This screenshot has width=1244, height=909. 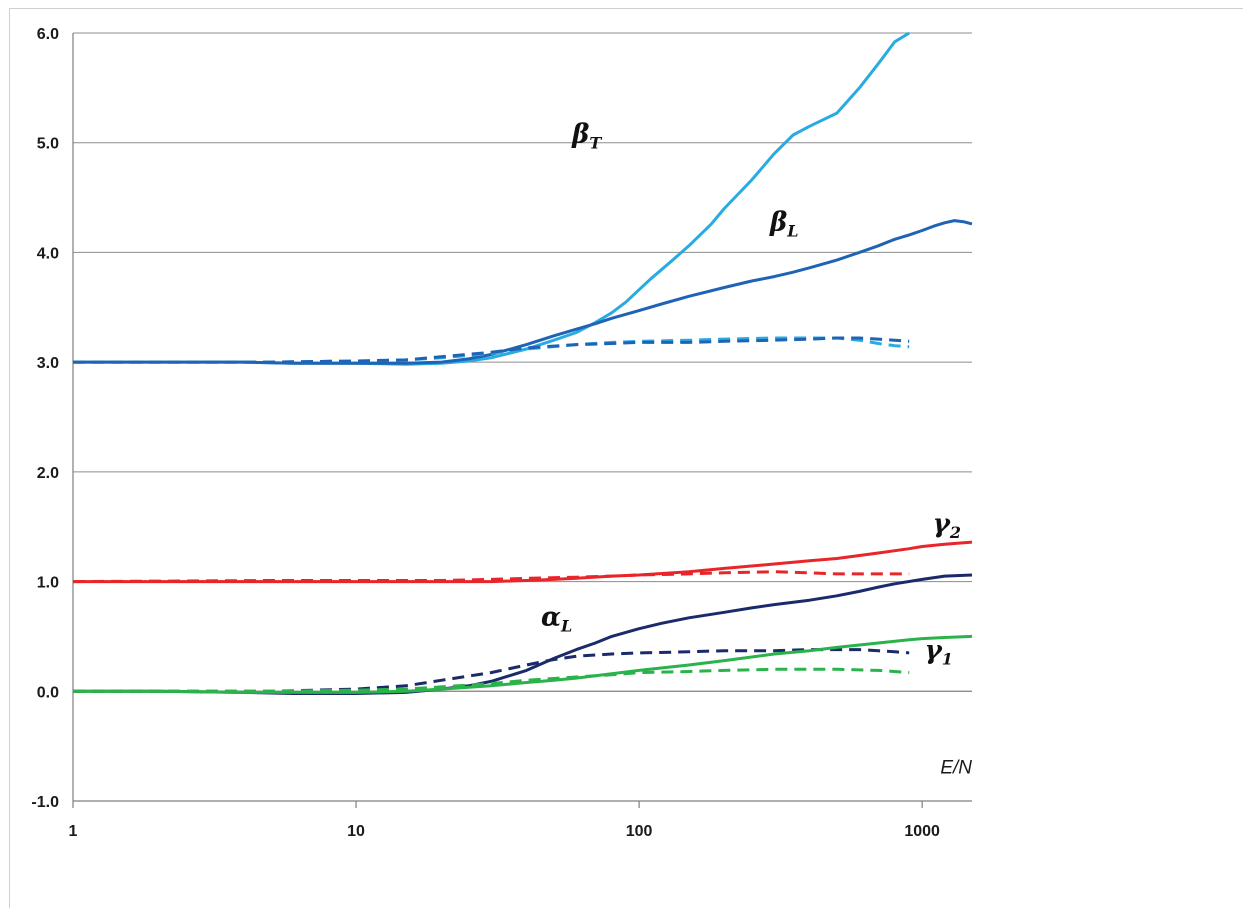 I want to click on series-line-gamma-1-dashed, so click(x=491, y=680).